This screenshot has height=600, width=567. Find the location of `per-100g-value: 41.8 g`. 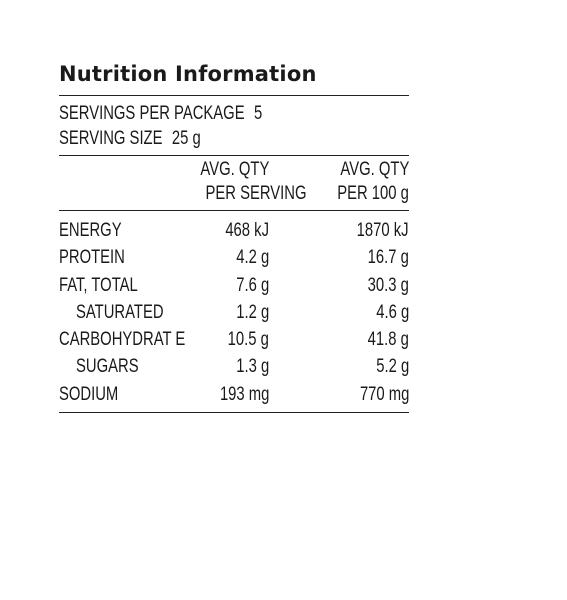

per-100g-value: 41.8 g is located at coordinates (388, 340).